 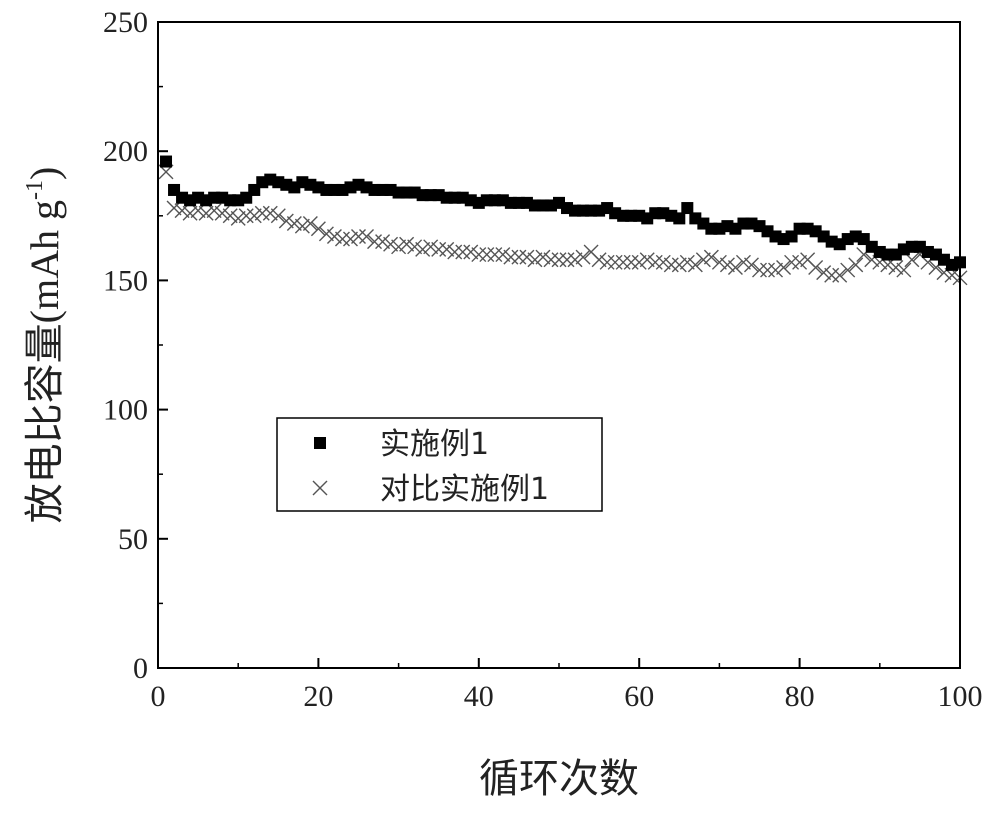 What do you see at coordinates (563, 220) in the screenshot?
I see `plot-marks` at bounding box center [563, 220].